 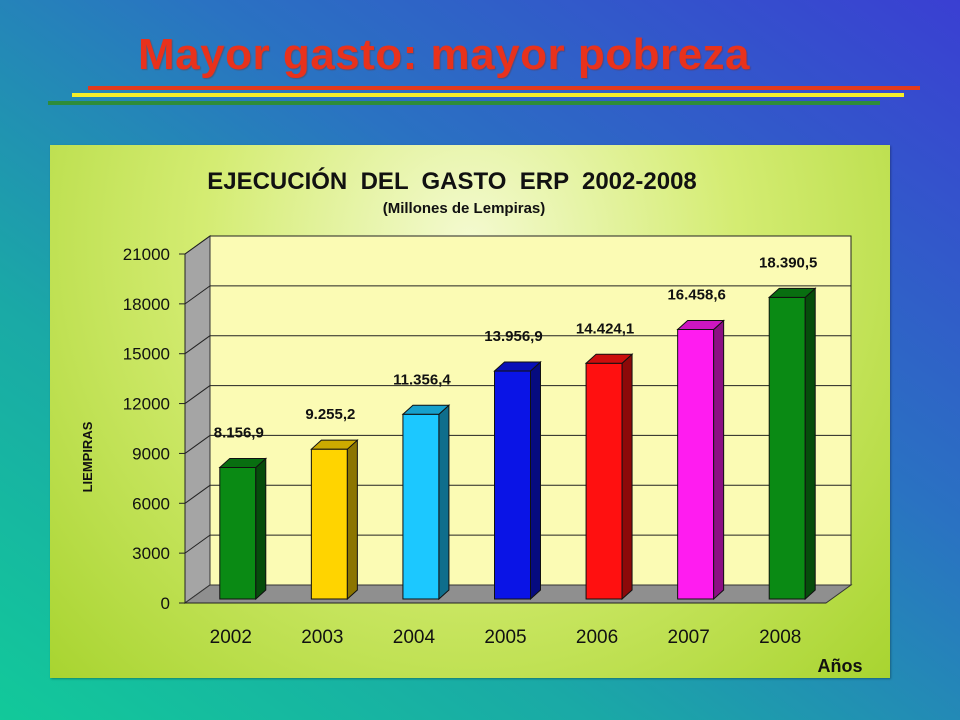 What do you see at coordinates (464, 208) in the screenshot?
I see `chart-subtitle: (Millones de Lempiras)` at bounding box center [464, 208].